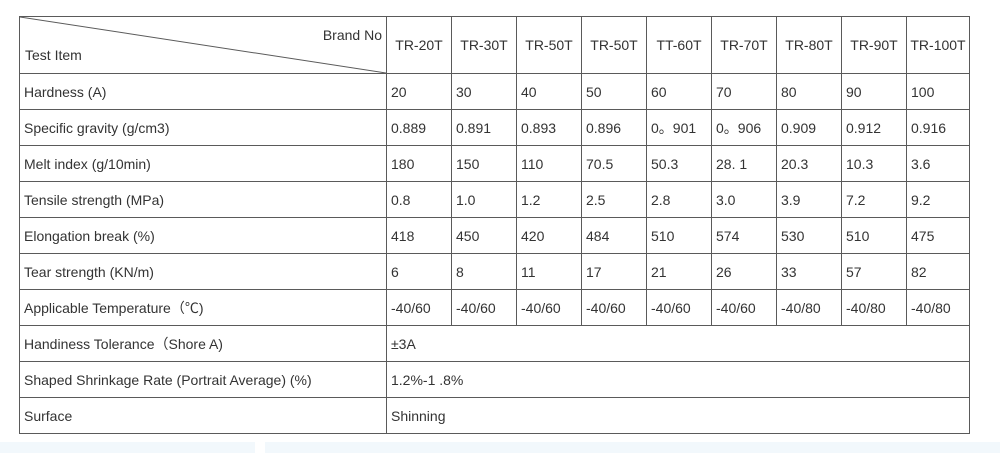  What do you see at coordinates (549, 199) in the screenshot?
I see `table-cell: 1.2` at bounding box center [549, 199].